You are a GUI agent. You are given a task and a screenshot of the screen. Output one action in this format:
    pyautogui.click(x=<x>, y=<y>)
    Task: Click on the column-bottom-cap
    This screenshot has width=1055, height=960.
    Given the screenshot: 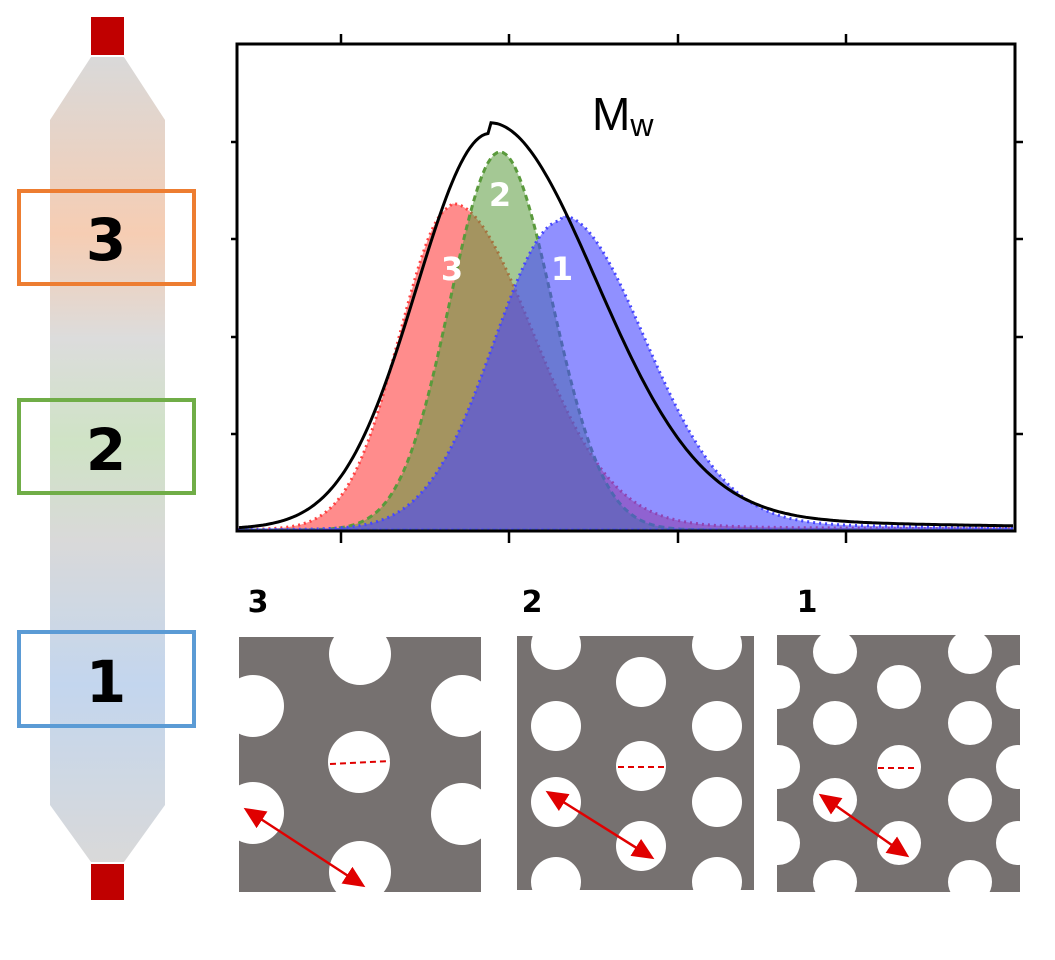 What is the action you would take?
    pyautogui.click(x=107, y=882)
    